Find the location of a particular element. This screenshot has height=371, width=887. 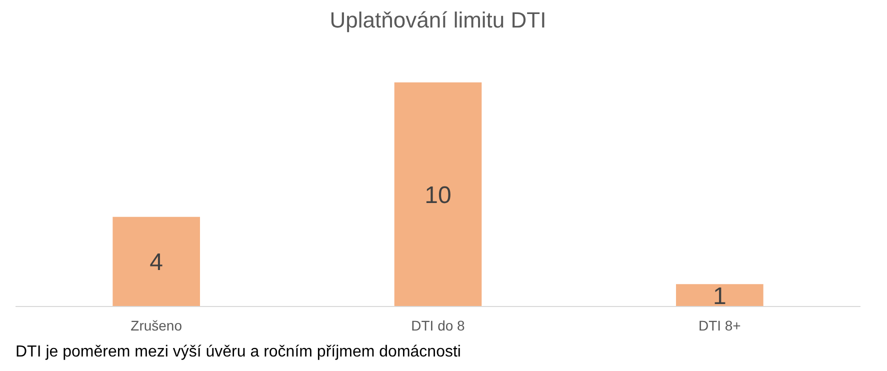

x-tick-label: Zrušeno is located at coordinates (156, 326).